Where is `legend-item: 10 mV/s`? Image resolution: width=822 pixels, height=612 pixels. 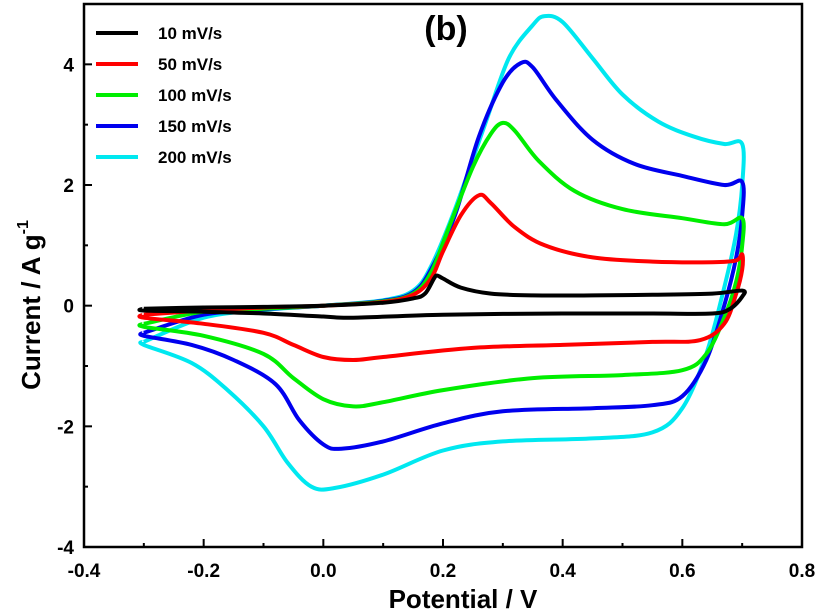 legend-item: 10 mV/s is located at coordinates (159, 33).